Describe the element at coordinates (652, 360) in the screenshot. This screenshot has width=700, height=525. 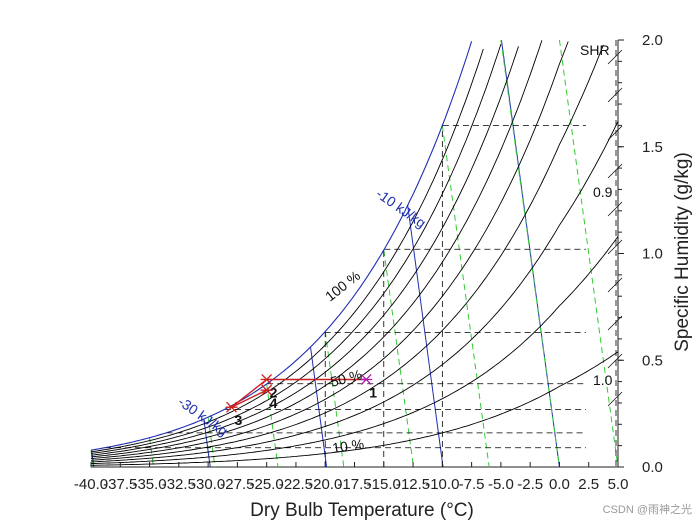
I see `y-tick-label: 0.5` at that location.